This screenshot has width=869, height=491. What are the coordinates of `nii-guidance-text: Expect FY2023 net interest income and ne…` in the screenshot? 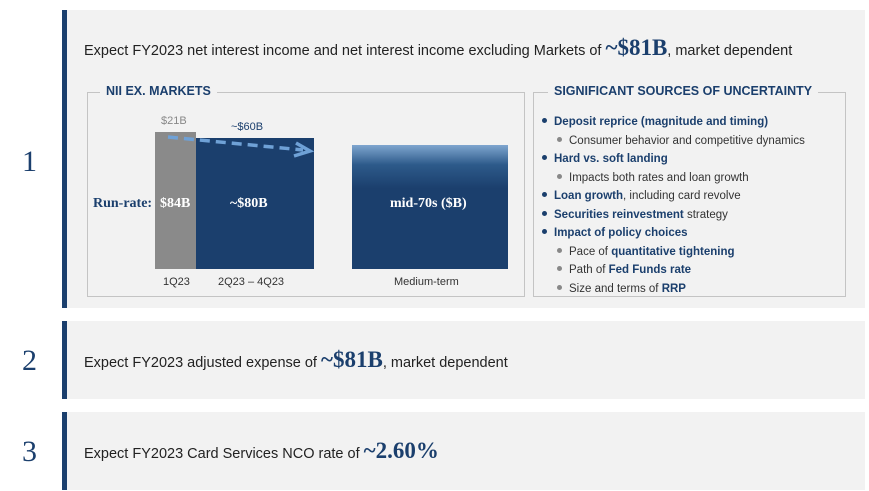 It's located at (438, 47).